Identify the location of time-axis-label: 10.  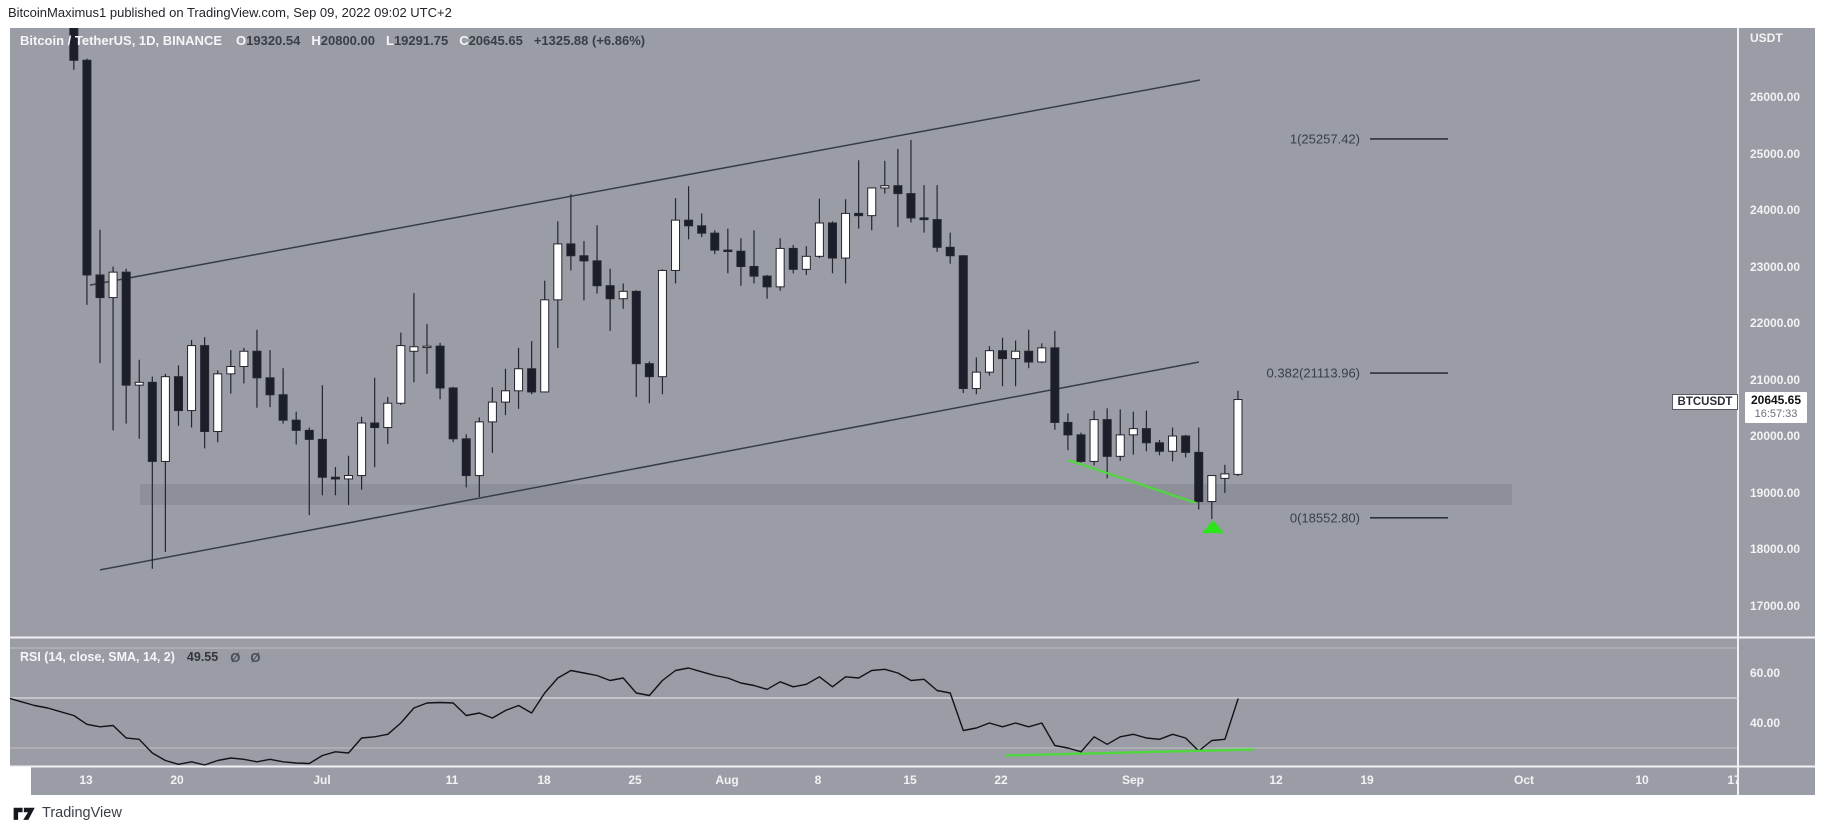
(1642, 780).